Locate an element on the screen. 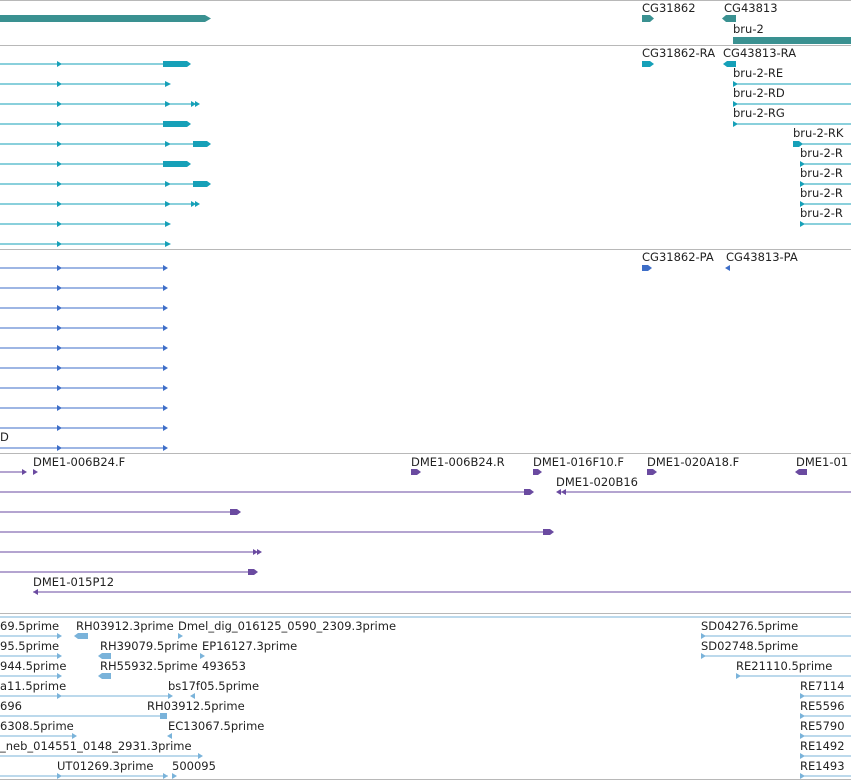 The width and height of the screenshot is (851, 781). est-label: 6308.5prime is located at coordinates (37, 726).